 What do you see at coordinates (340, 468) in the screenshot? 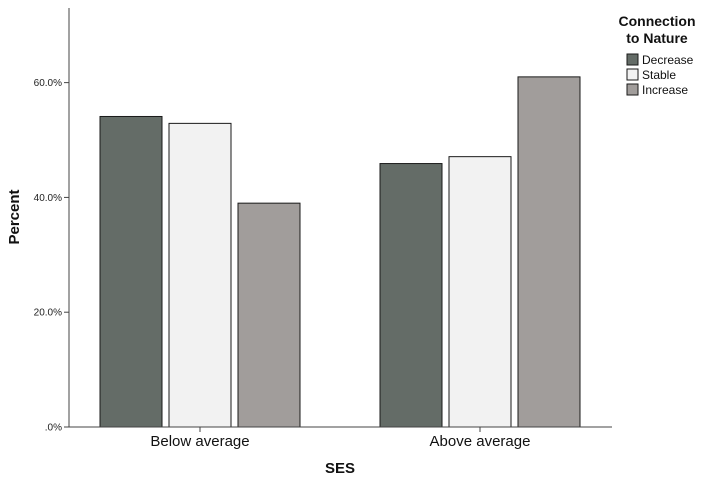
I see `x-axis-title: SES` at bounding box center [340, 468].